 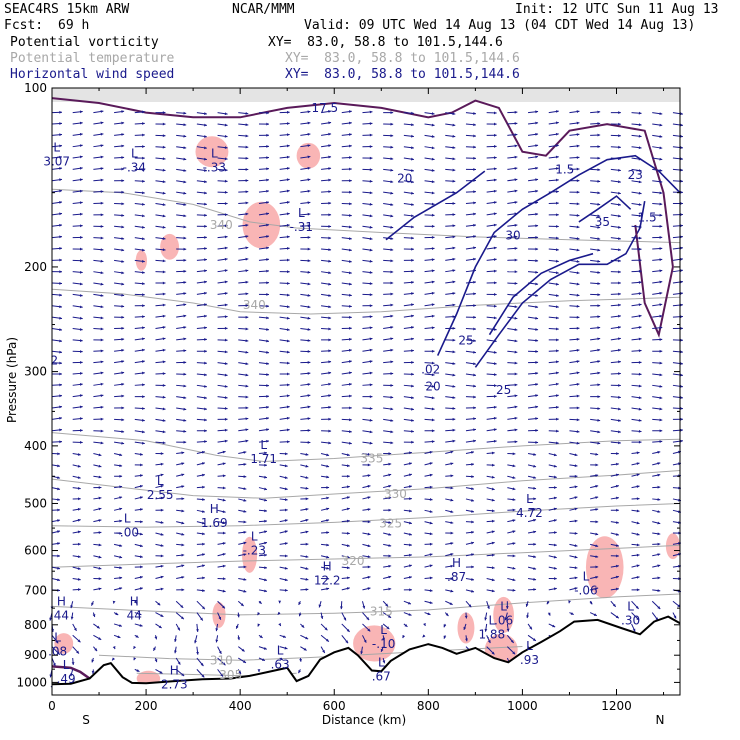 What do you see at coordinates (52, 706) in the screenshot?
I see `x-tick-label: 0` at bounding box center [52, 706].